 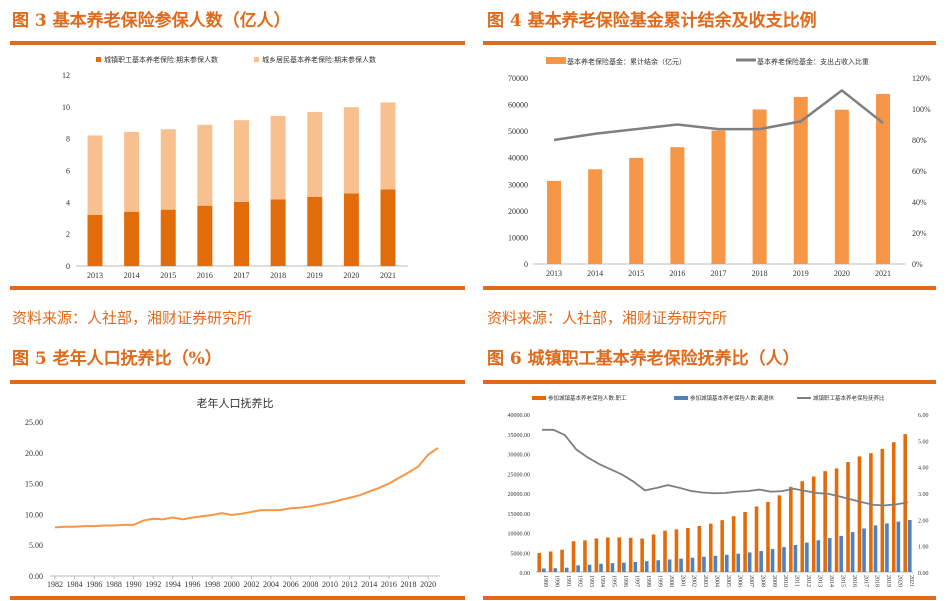 What do you see at coordinates (351, 150) in the screenshot?
I see `bar-resident` at bounding box center [351, 150].